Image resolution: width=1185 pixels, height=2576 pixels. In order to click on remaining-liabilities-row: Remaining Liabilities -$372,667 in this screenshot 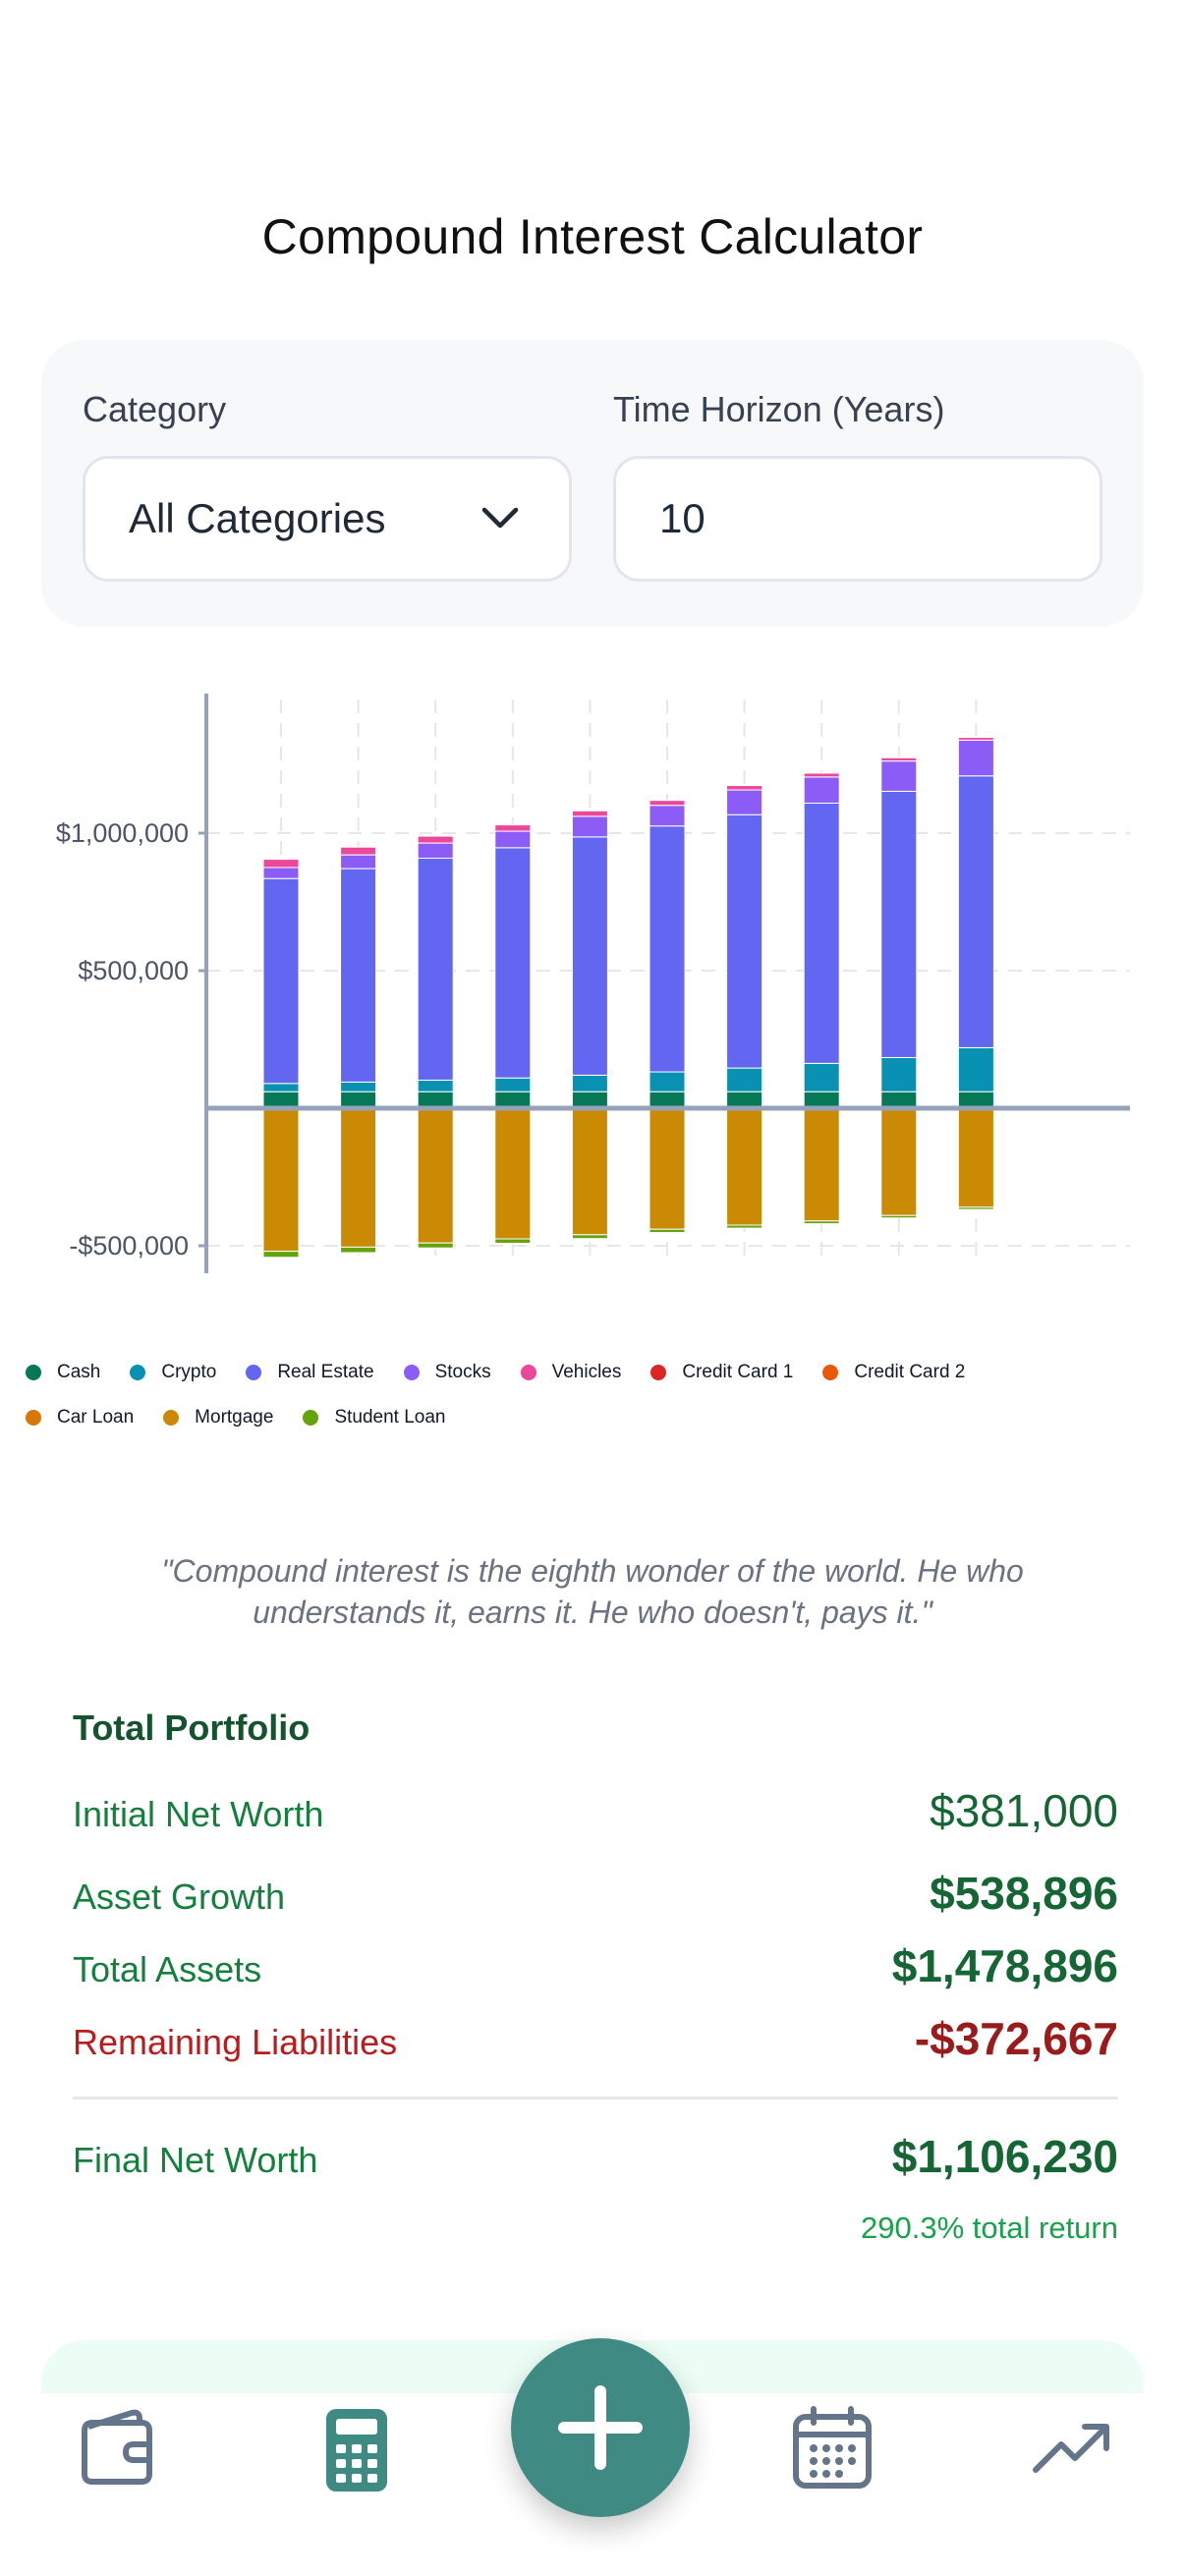, I will do `click(596, 2038)`.